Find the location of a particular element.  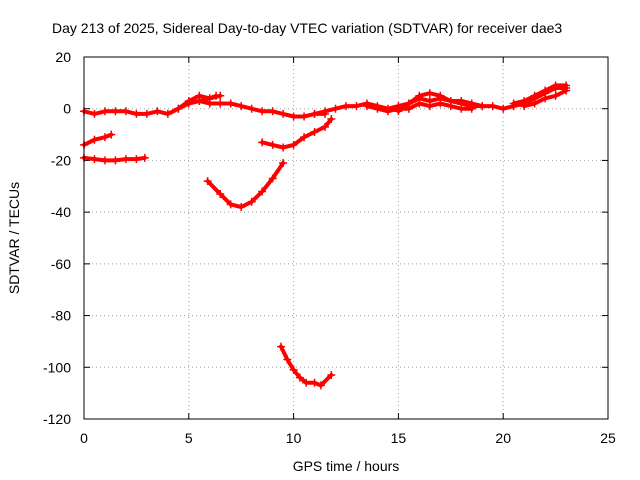

x-tick-label: 10 is located at coordinates (294, 438).